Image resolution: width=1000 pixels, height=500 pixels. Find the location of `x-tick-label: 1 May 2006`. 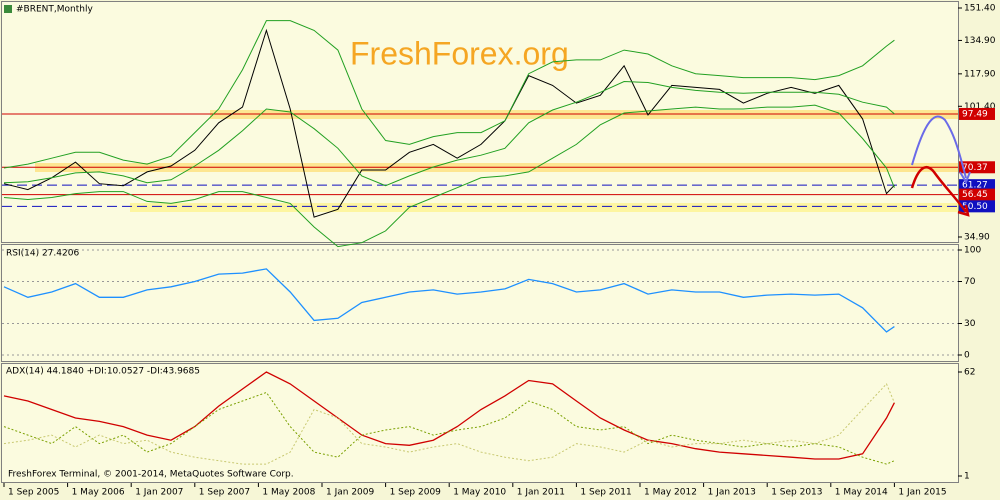

x-tick-label: 1 May 2006 is located at coordinates (98, 493).